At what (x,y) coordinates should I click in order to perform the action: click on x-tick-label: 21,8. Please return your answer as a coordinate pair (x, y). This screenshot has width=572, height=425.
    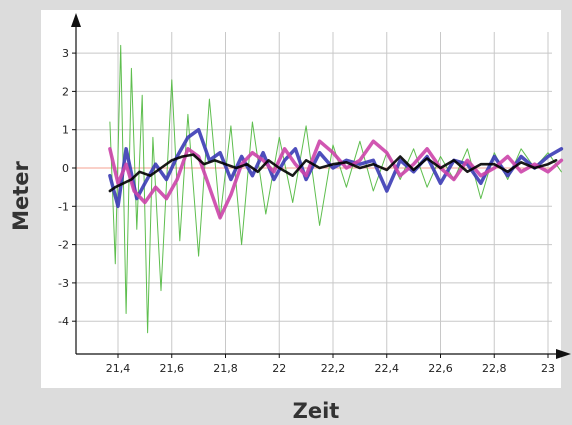
    Looking at the image, I should click on (225, 368).